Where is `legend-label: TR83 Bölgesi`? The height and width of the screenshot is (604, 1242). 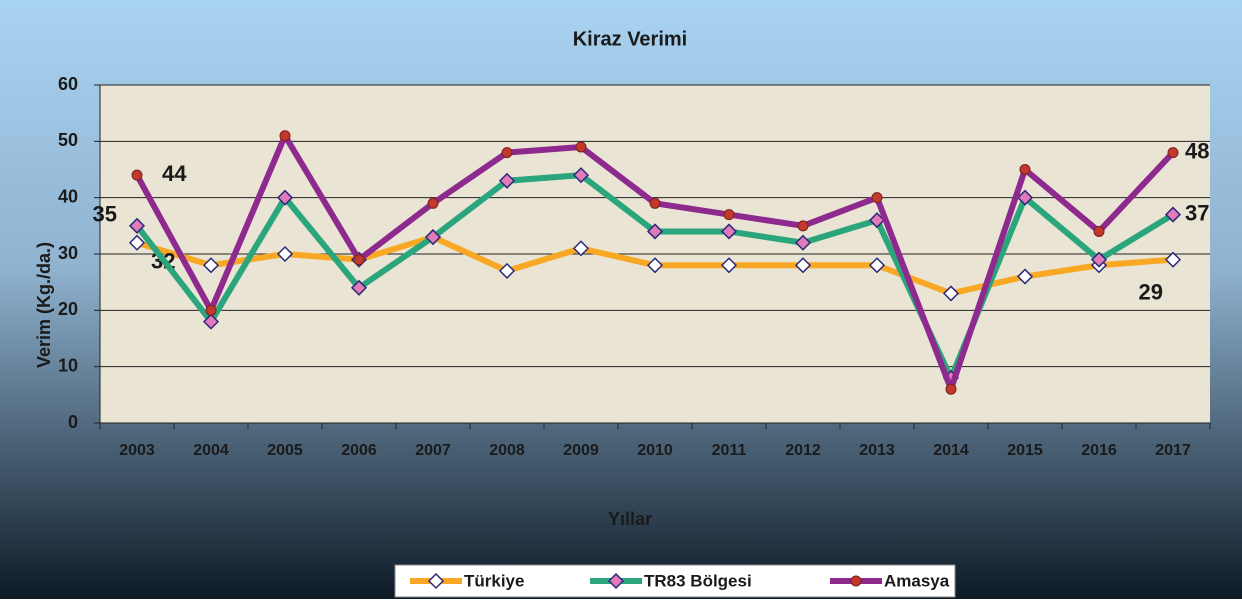
legend-label: TR83 Bölgesi is located at coordinates (698, 580).